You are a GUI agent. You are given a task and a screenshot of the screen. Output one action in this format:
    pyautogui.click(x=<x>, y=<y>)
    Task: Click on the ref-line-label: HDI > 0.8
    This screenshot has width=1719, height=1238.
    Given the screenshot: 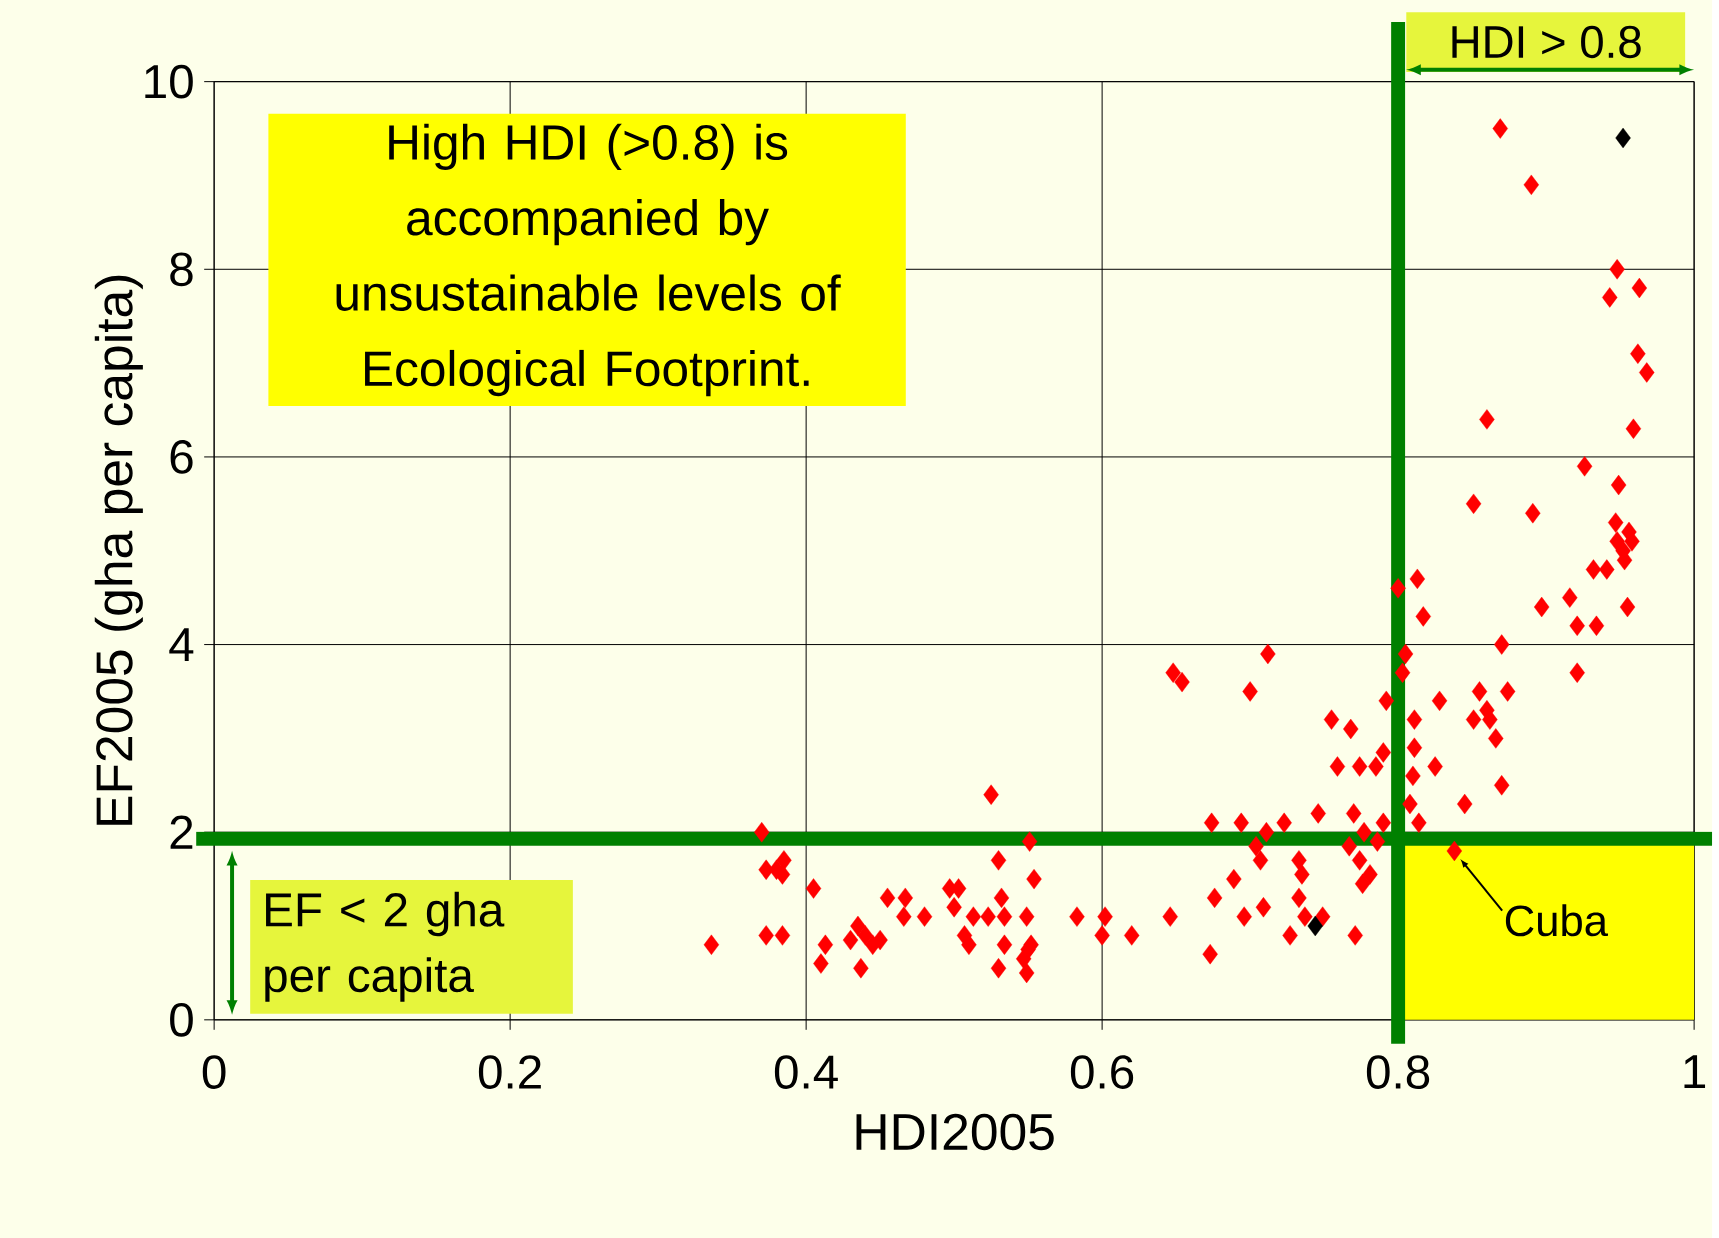 What is the action you would take?
    pyautogui.click(x=1546, y=42)
    